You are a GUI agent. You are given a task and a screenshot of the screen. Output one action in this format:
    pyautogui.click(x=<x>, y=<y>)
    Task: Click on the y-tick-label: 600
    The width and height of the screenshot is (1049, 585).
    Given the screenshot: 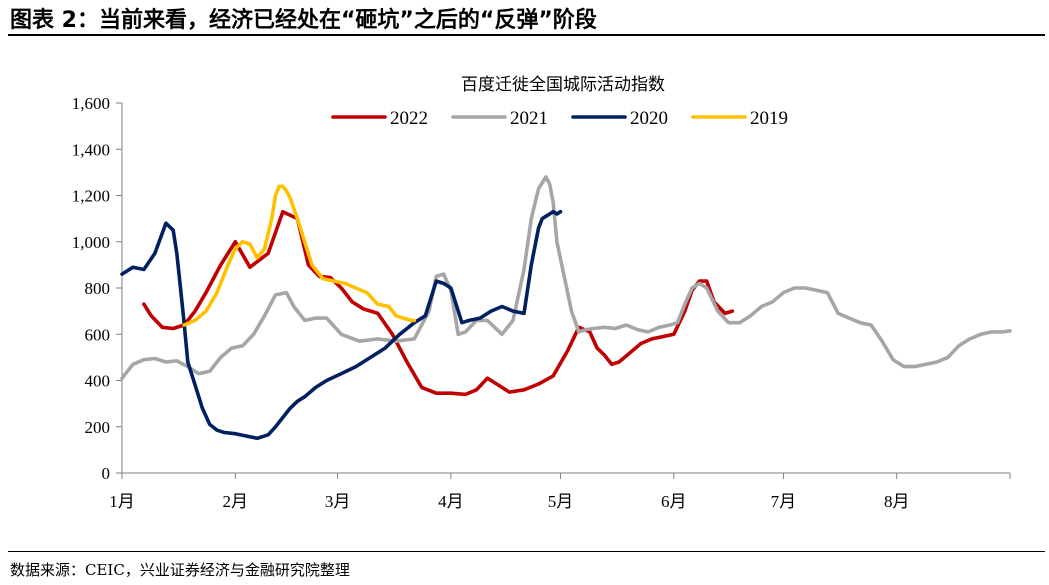 What is the action you would take?
    pyautogui.click(x=98, y=334)
    